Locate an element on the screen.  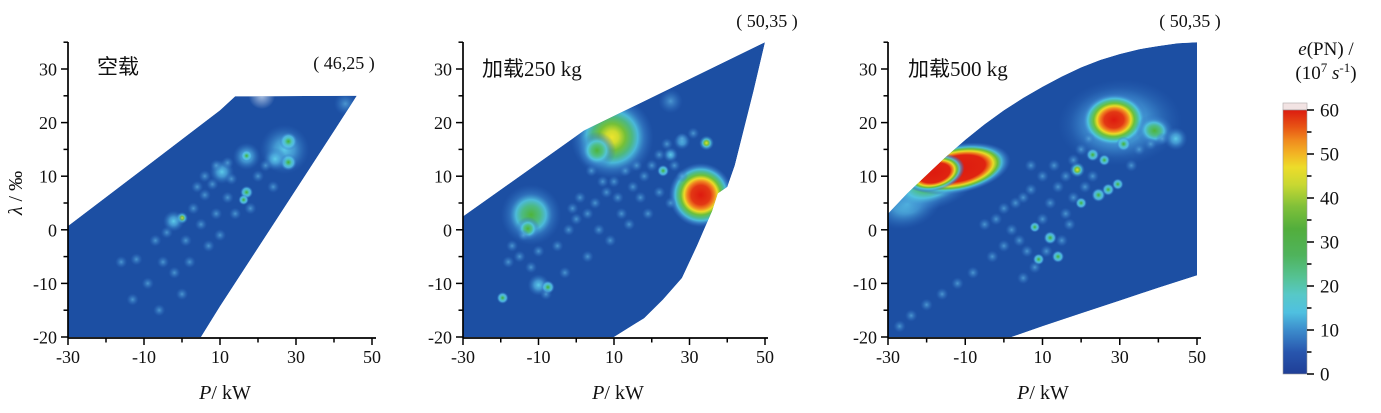
x-tick-label: 30 is located at coordinates (1120, 357).